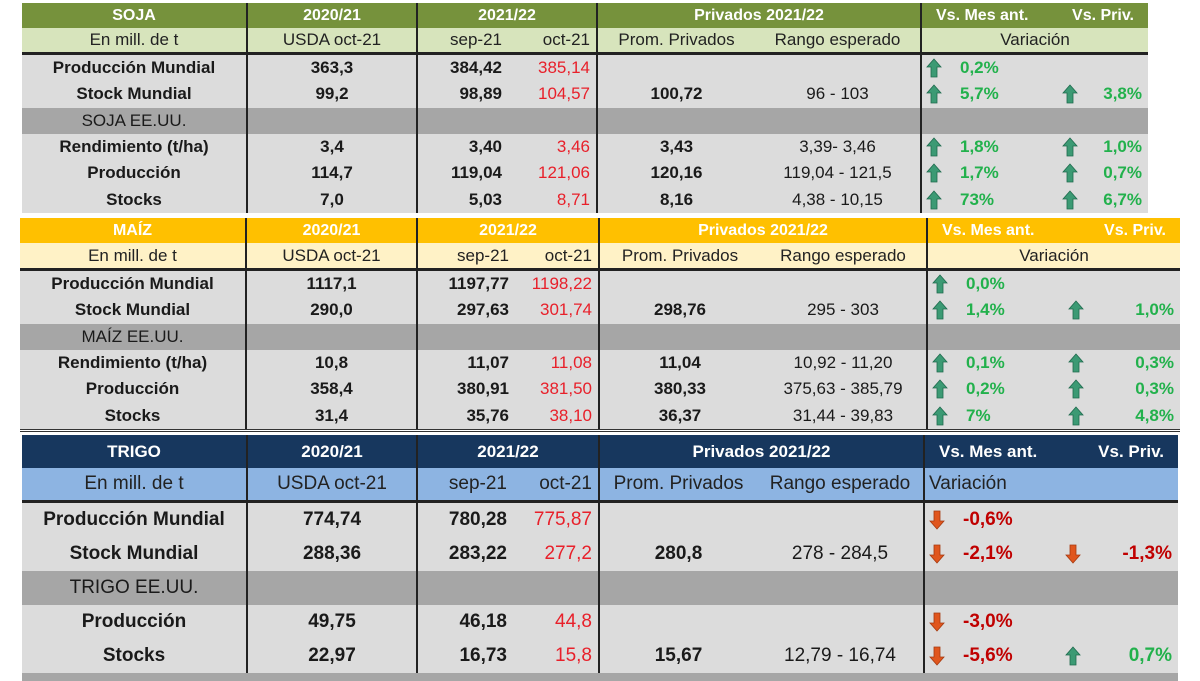  I want to click on variation-vs-priv: -1,3%, so click(1147, 553).